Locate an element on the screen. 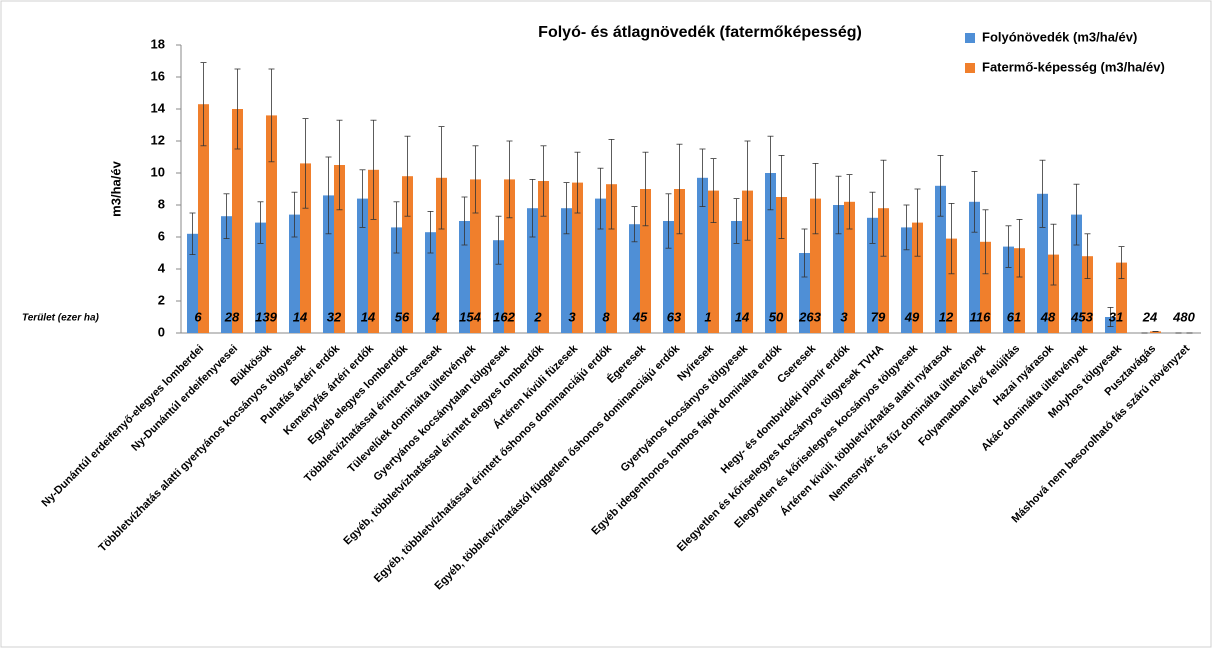 The image size is (1213, 649). chart-title: Folyó- és átlagnövedék (fatermőképesség) is located at coordinates (700, 32).